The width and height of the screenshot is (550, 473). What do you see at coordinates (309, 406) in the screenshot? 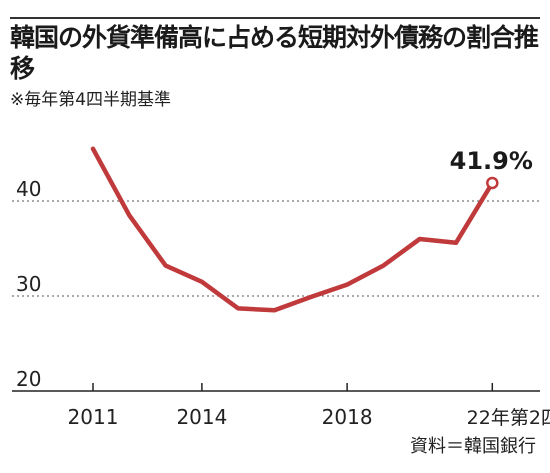
I see `x-tick-layer: 2011 2014 2018 22年第2四半期` at bounding box center [309, 406].